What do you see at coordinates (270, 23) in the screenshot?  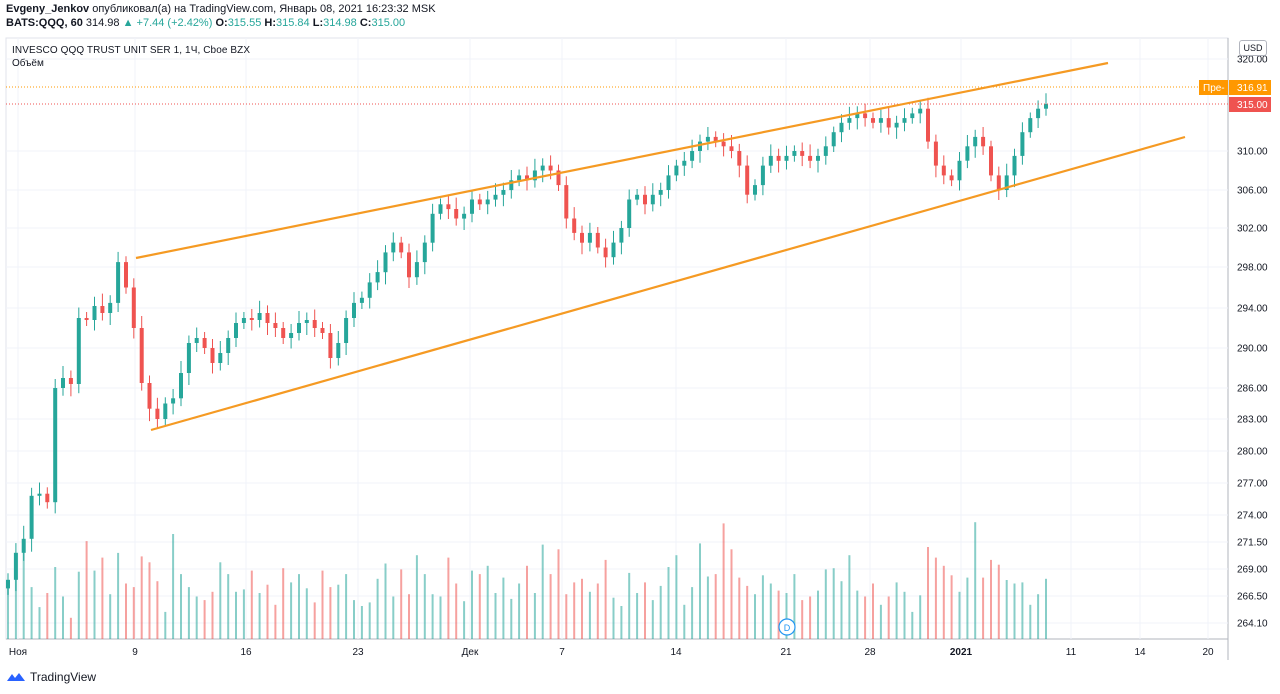 I see `high-label: H:` at bounding box center [270, 23].